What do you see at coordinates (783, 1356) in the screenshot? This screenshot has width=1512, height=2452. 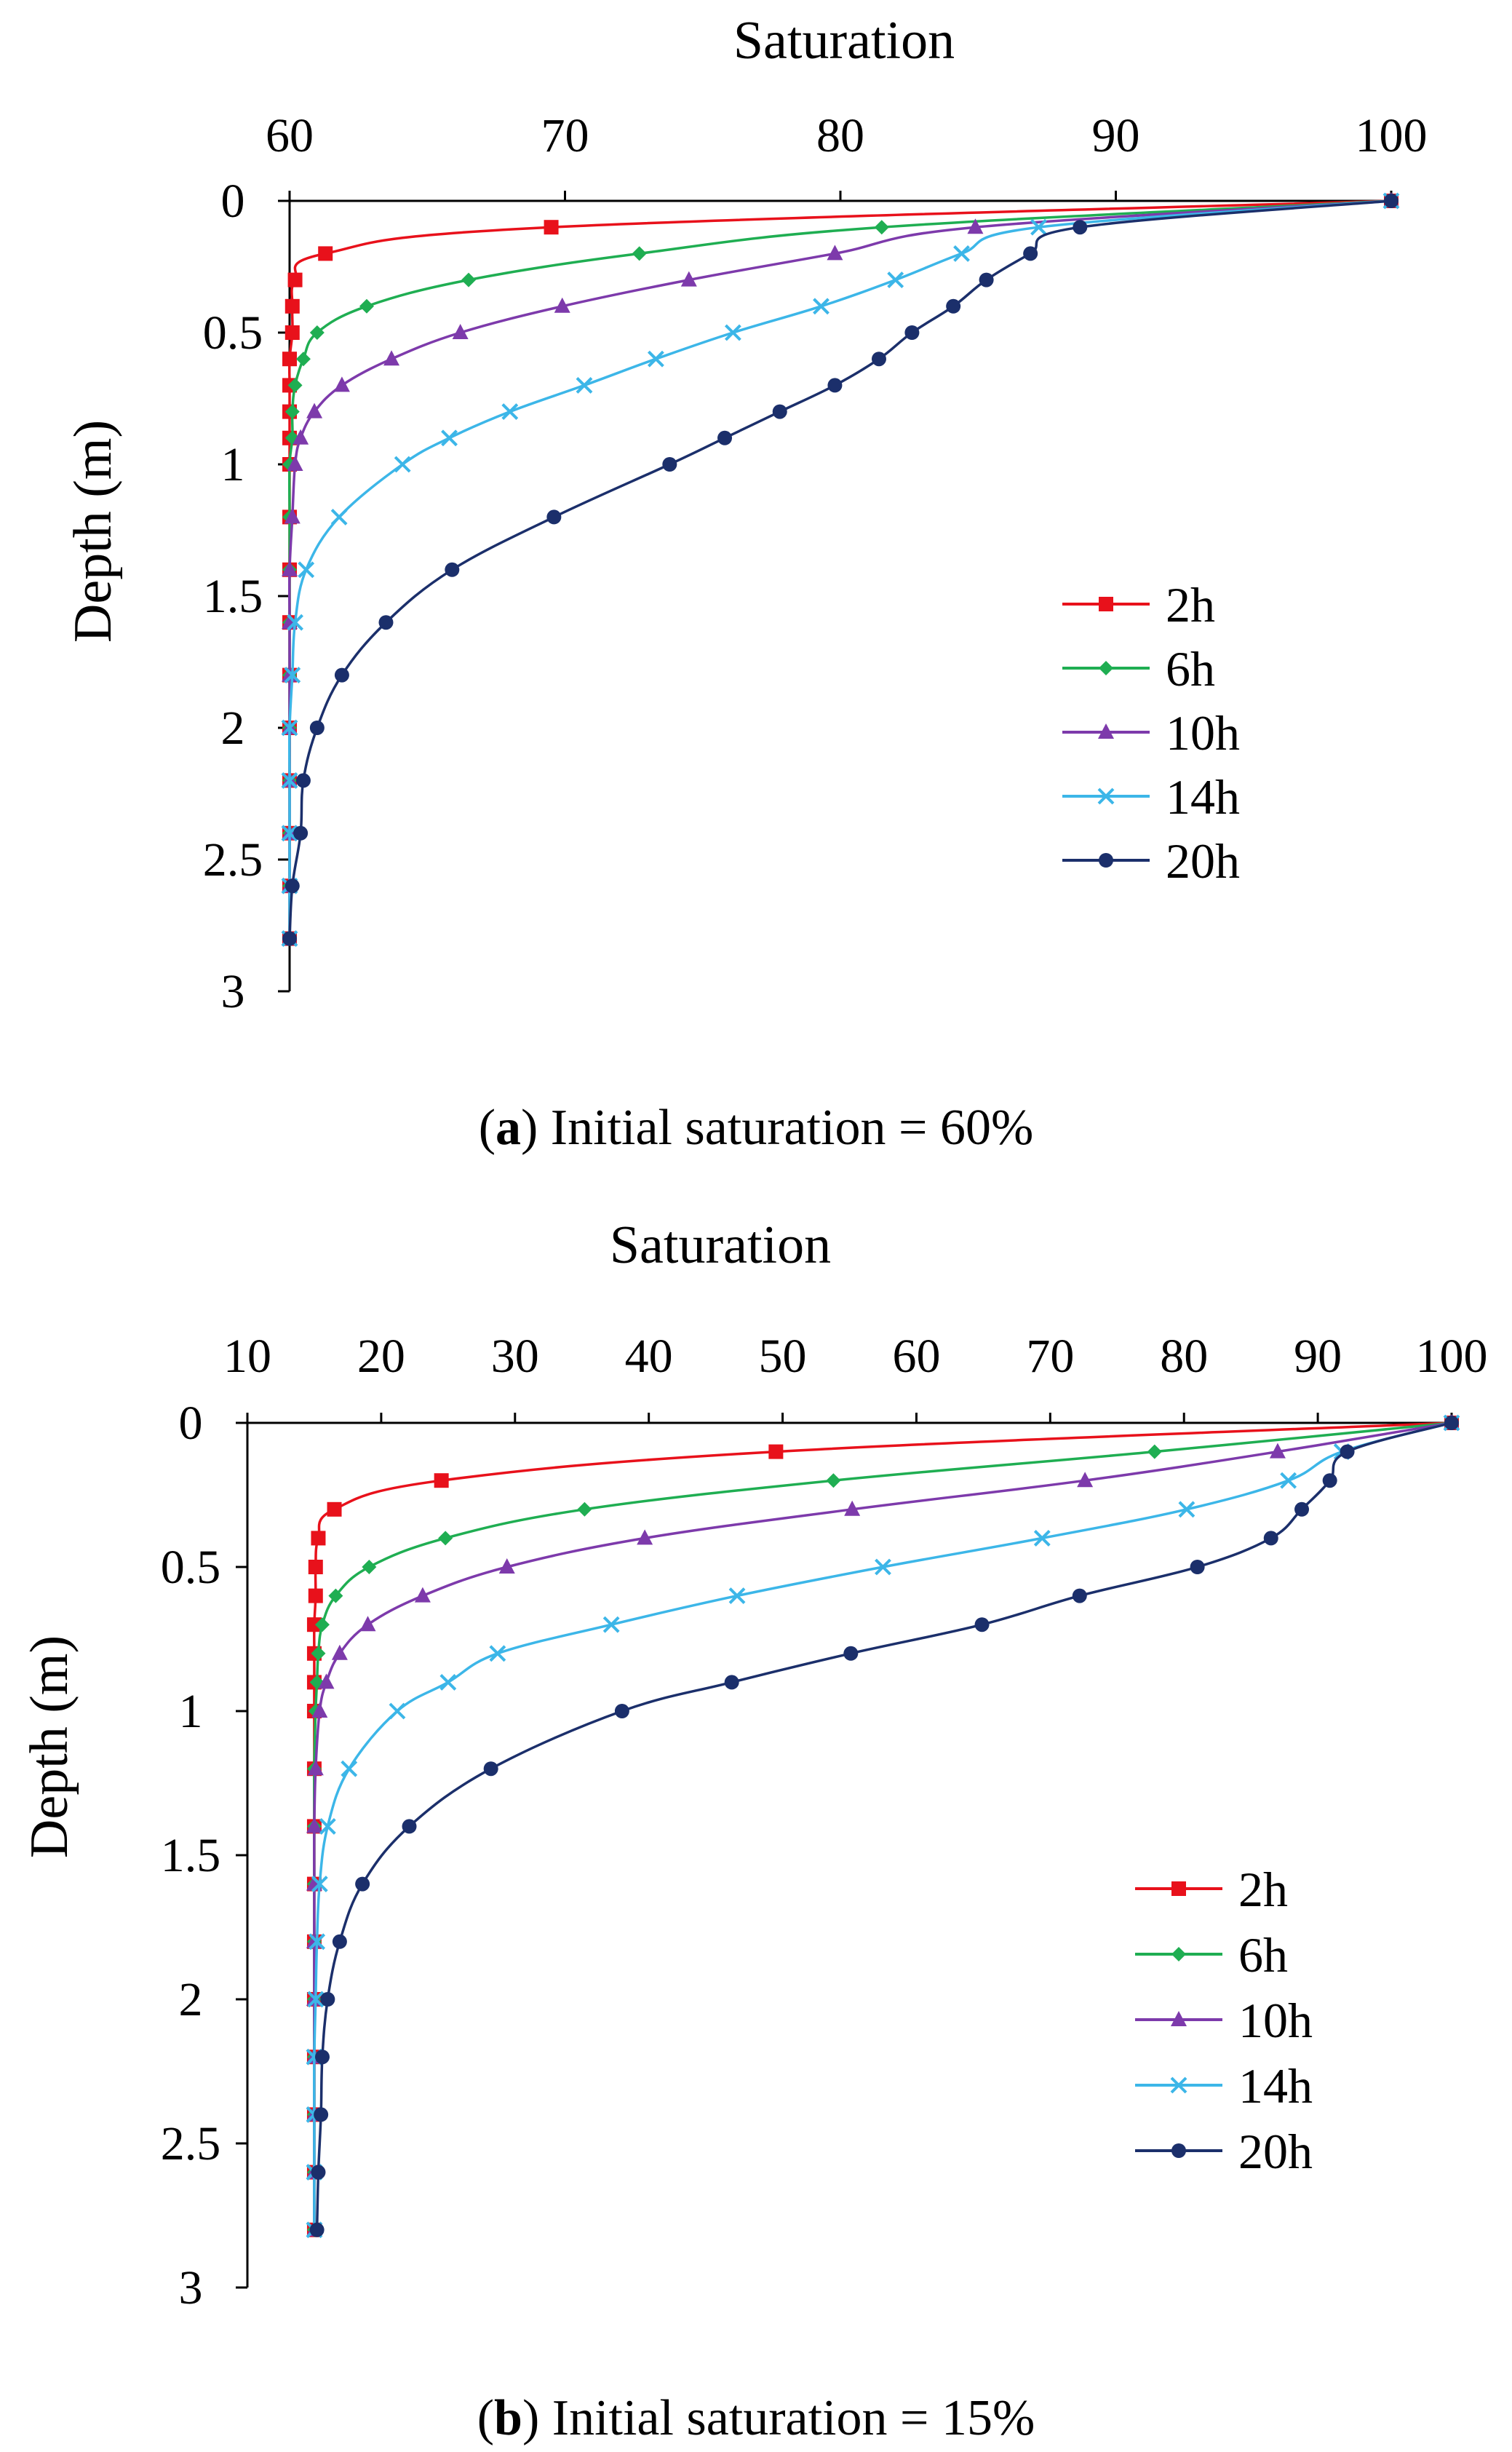 I see `x-tick-label: 50` at bounding box center [783, 1356].